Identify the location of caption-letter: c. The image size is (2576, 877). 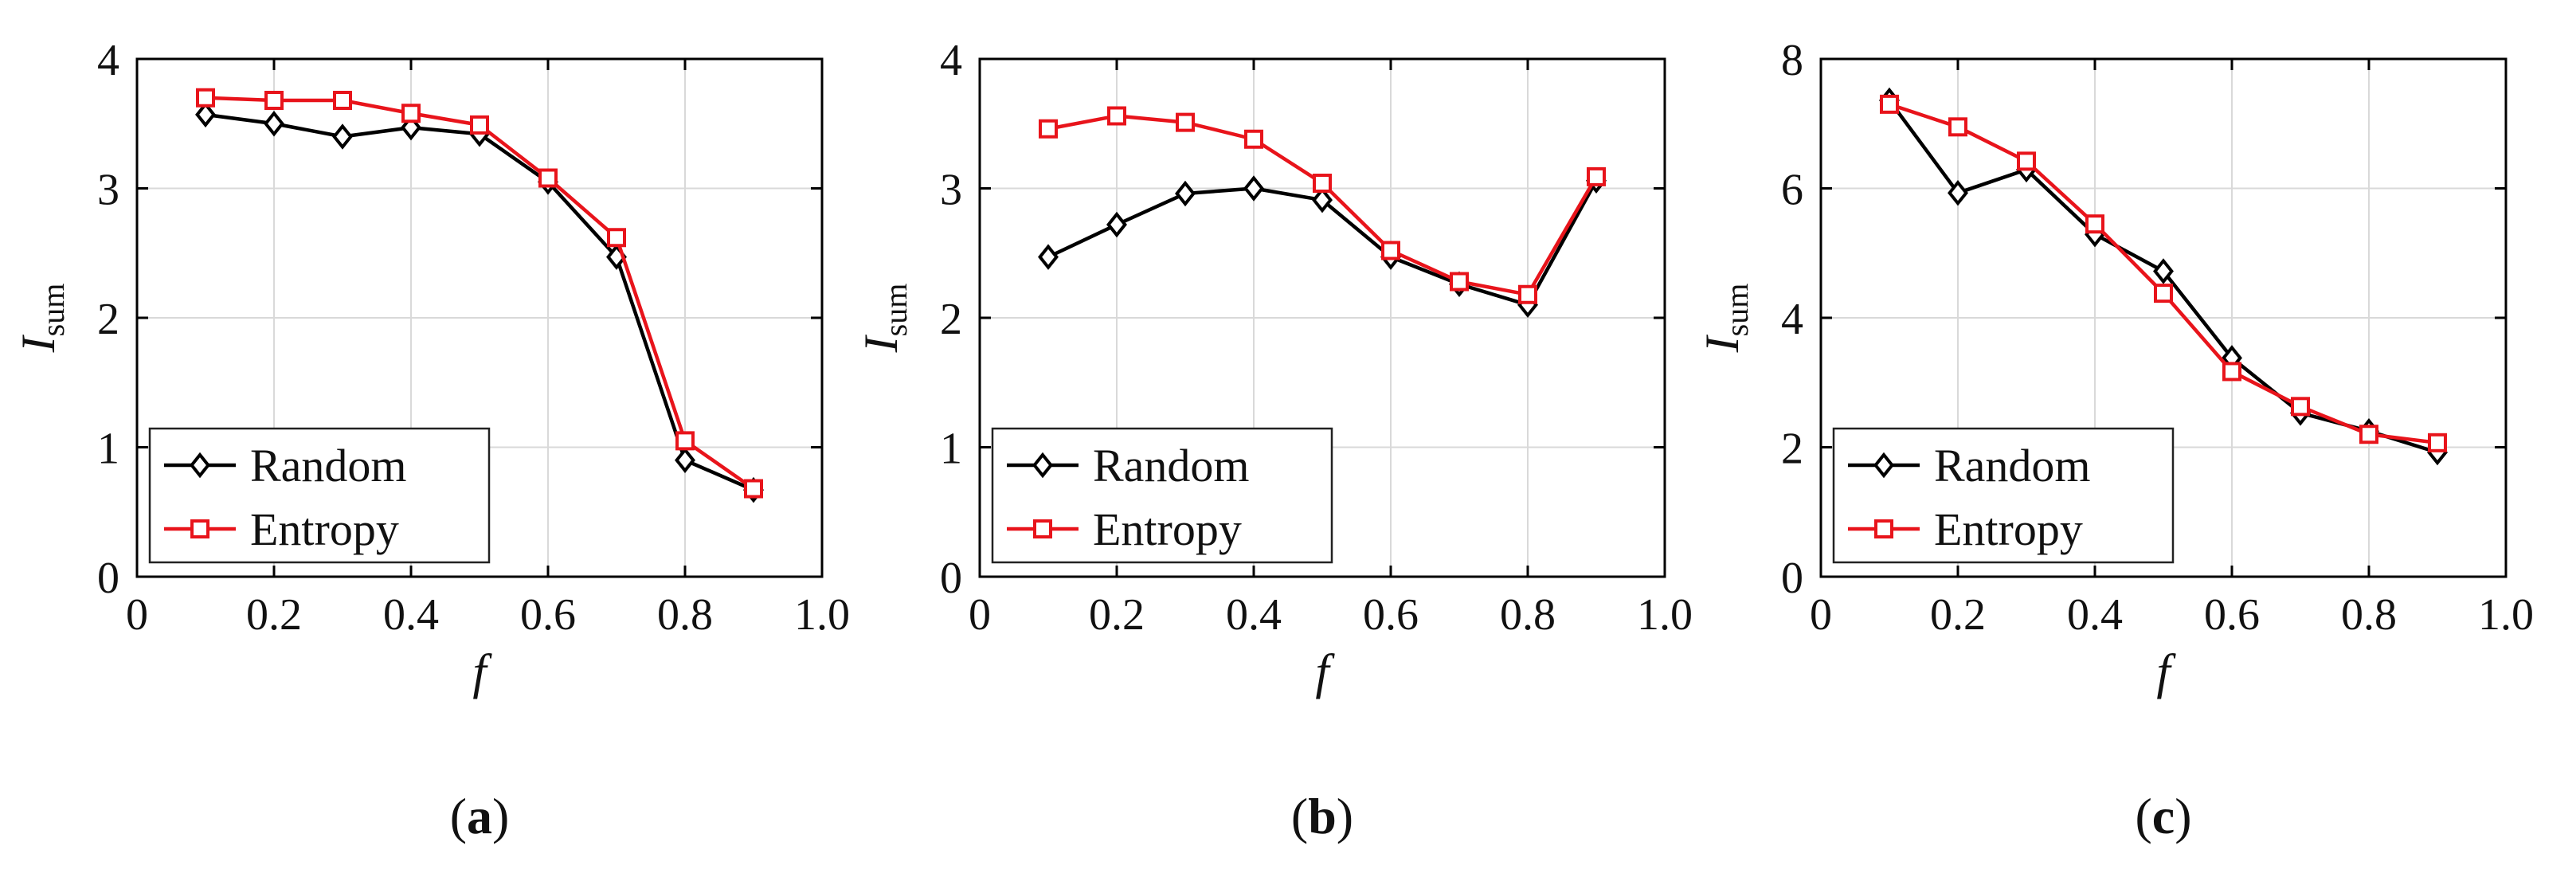
(2163, 816).